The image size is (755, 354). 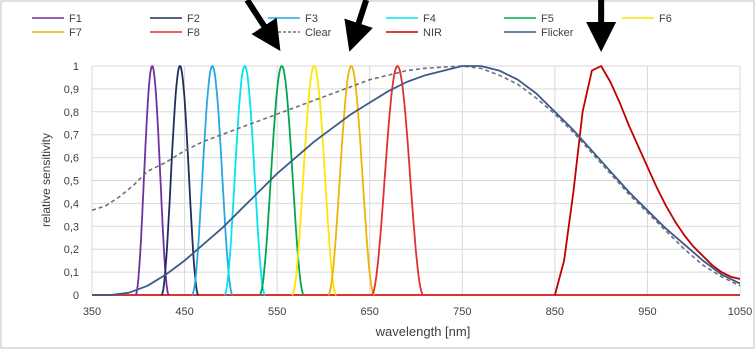 What do you see at coordinates (75, 33) in the screenshot?
I see `legend-label: F7` at bounding box center [75, 33].